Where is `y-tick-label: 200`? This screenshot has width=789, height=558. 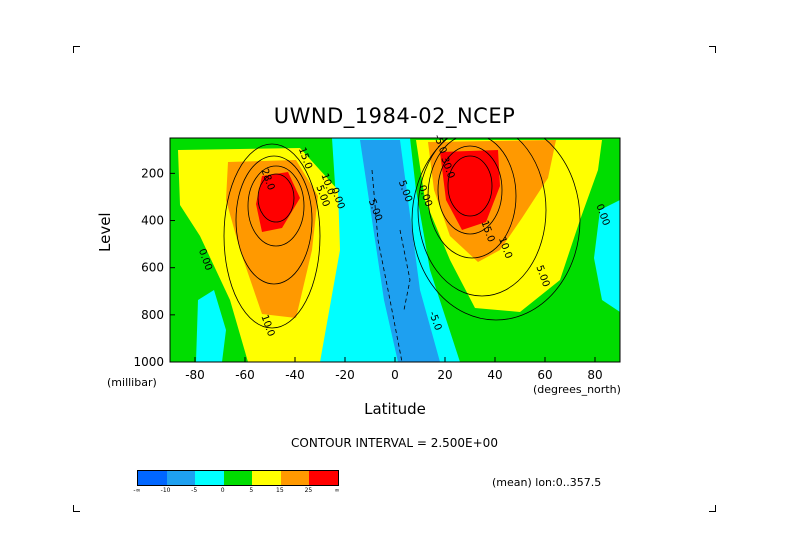 y-tick-label: 200 is located at coordinates (152, 173).